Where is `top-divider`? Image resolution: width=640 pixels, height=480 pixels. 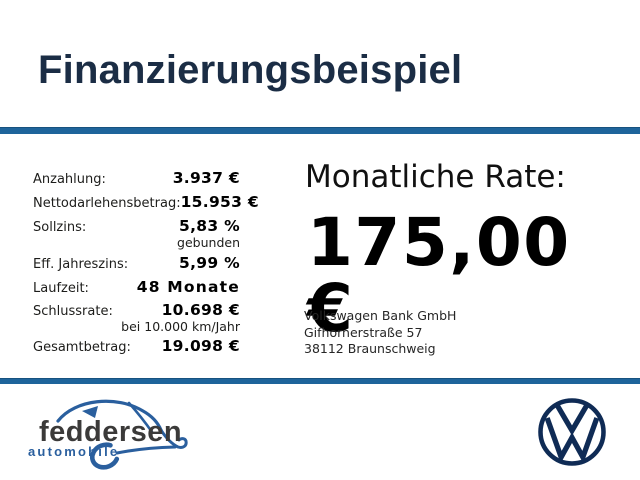 top-divider is located at coordinates (320, 130).